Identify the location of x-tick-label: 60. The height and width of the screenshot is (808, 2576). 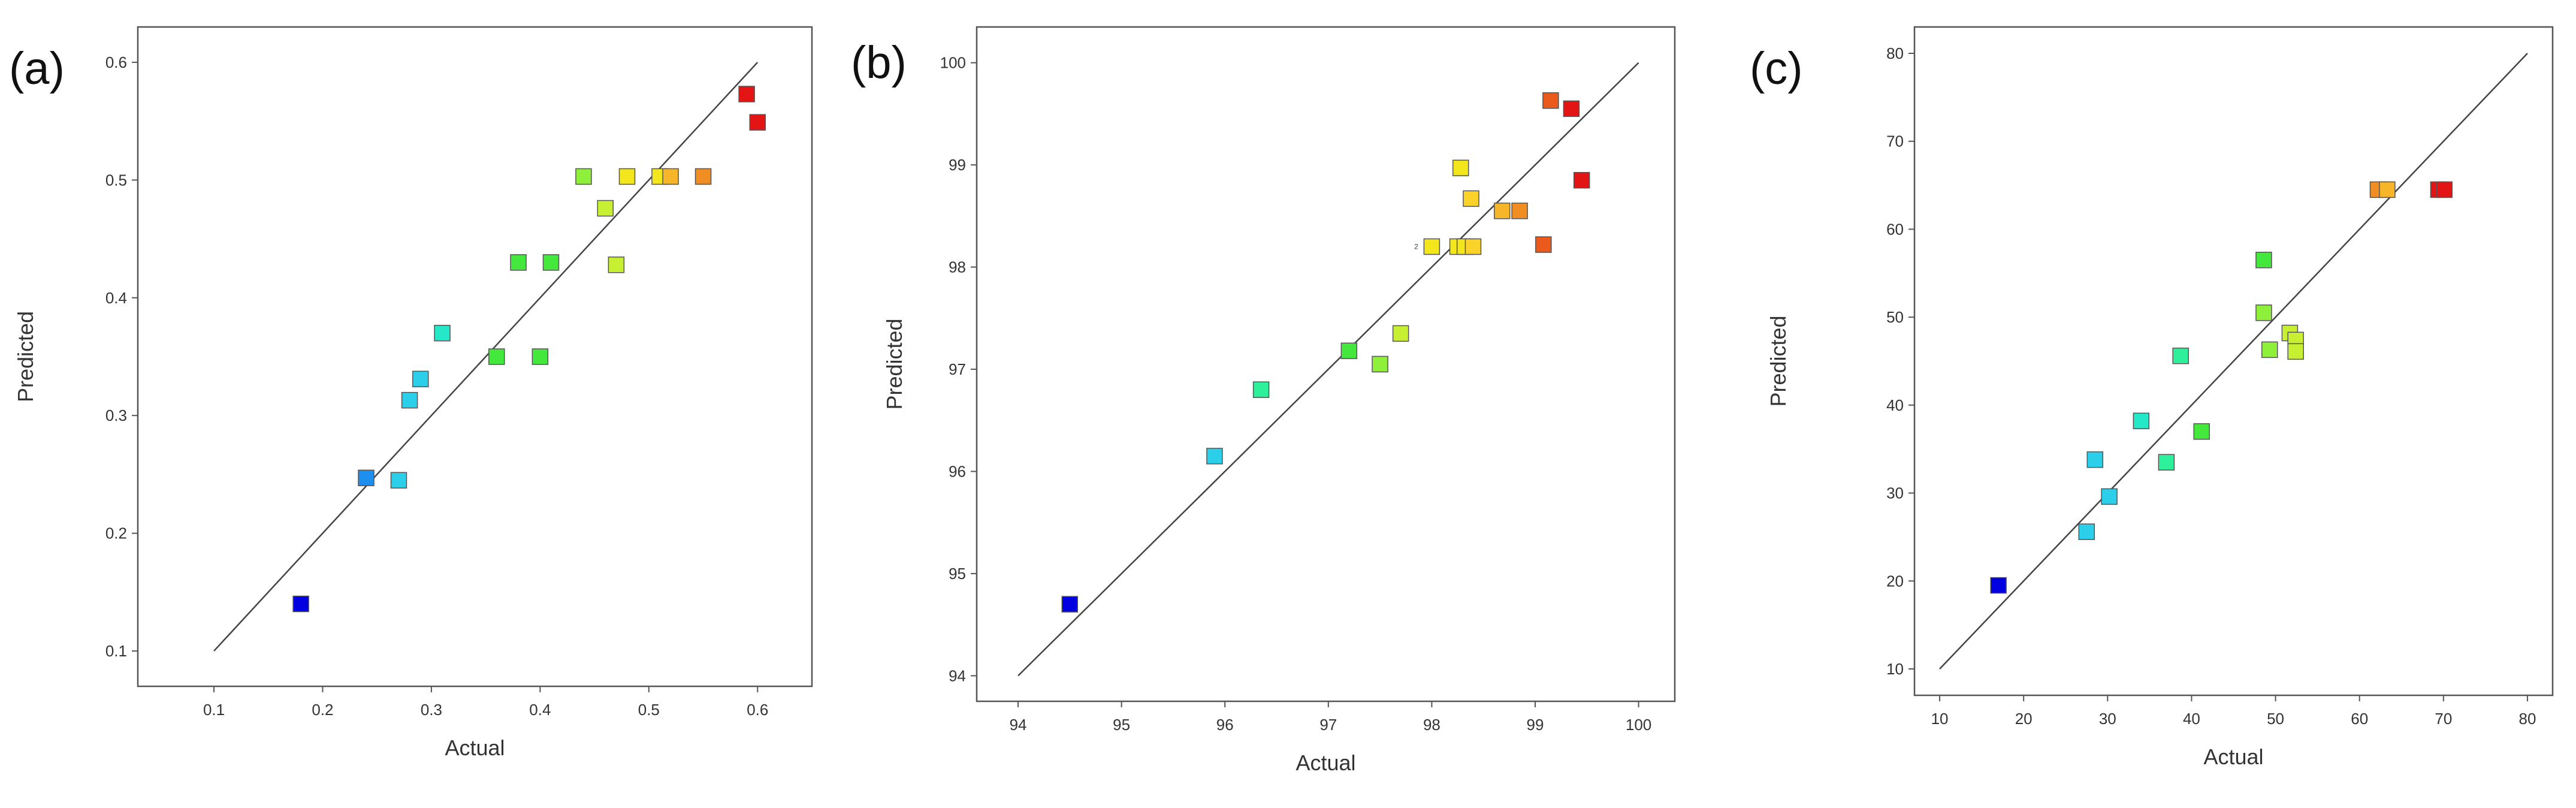
(2360, 719).